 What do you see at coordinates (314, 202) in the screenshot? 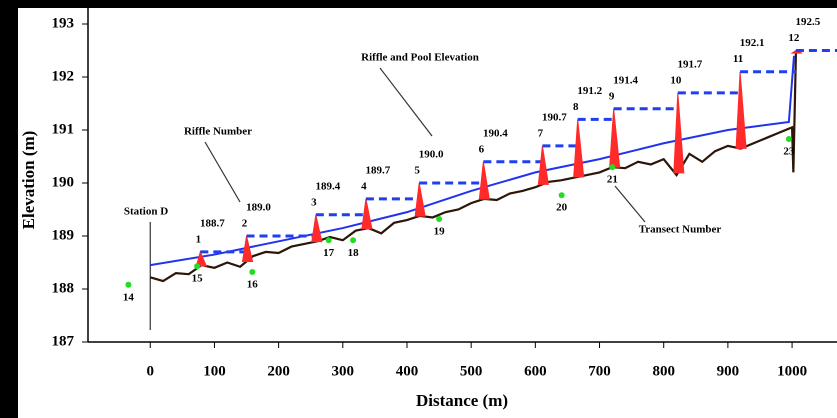
I see `riffle-number: 3` at bounding box center [314, 202].